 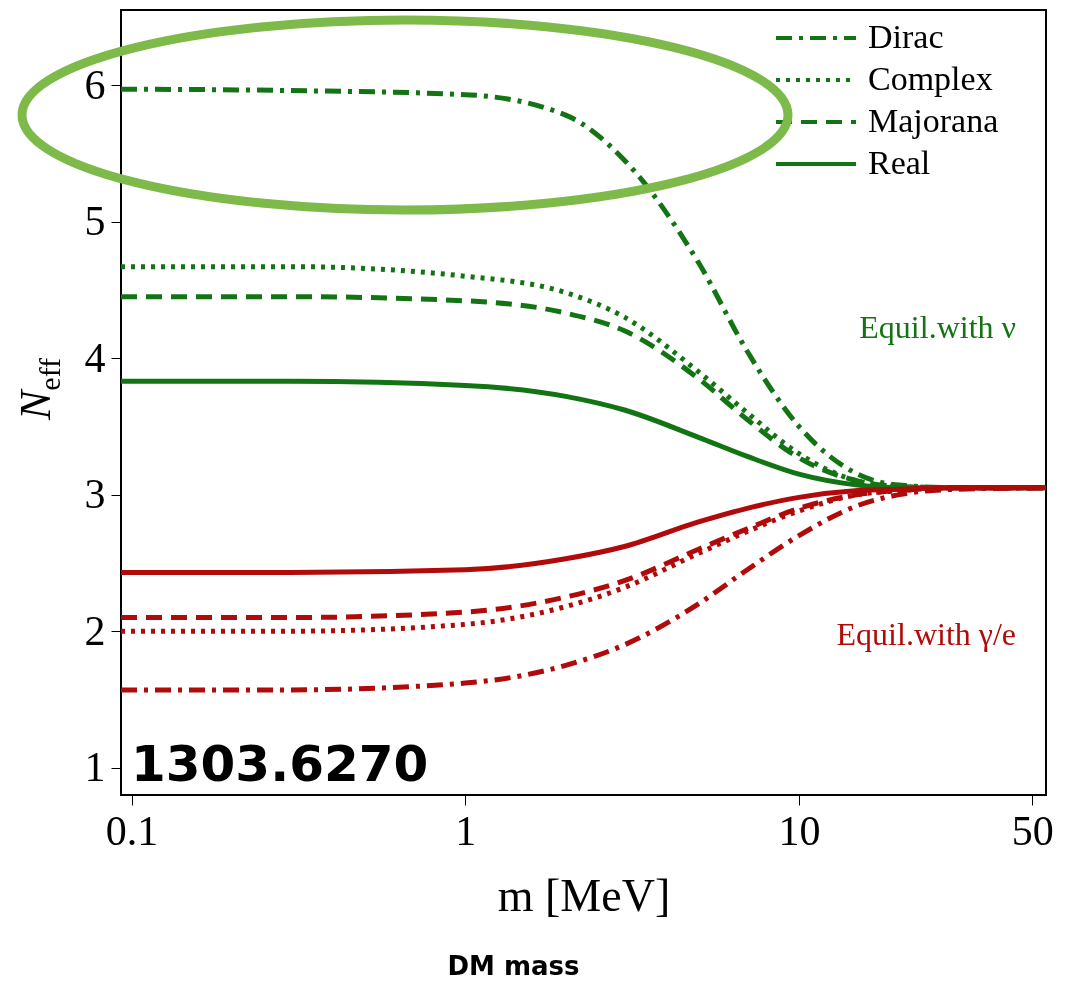 I want to click on y-tick-label: 3, so click(x=95, y=494).